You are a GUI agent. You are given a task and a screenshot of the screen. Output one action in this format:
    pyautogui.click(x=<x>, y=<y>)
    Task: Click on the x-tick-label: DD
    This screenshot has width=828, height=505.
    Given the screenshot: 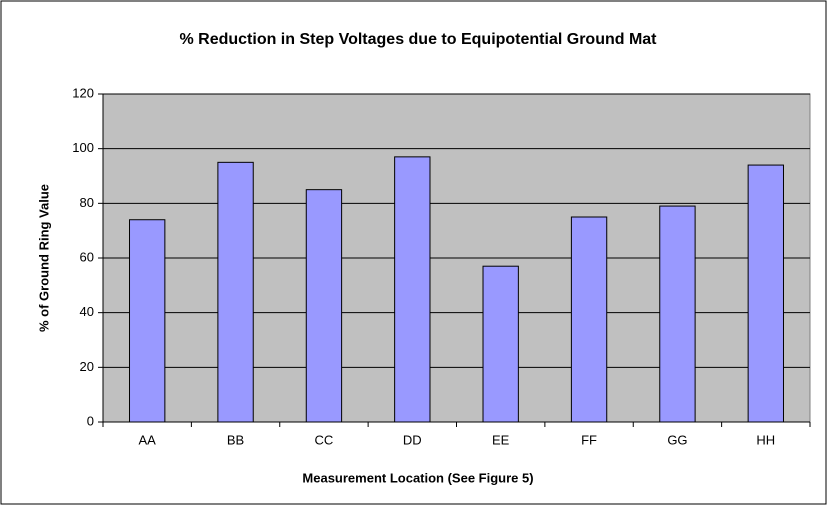 What is the action you would take?
    pyautogui.click(x=412, y=439)
    